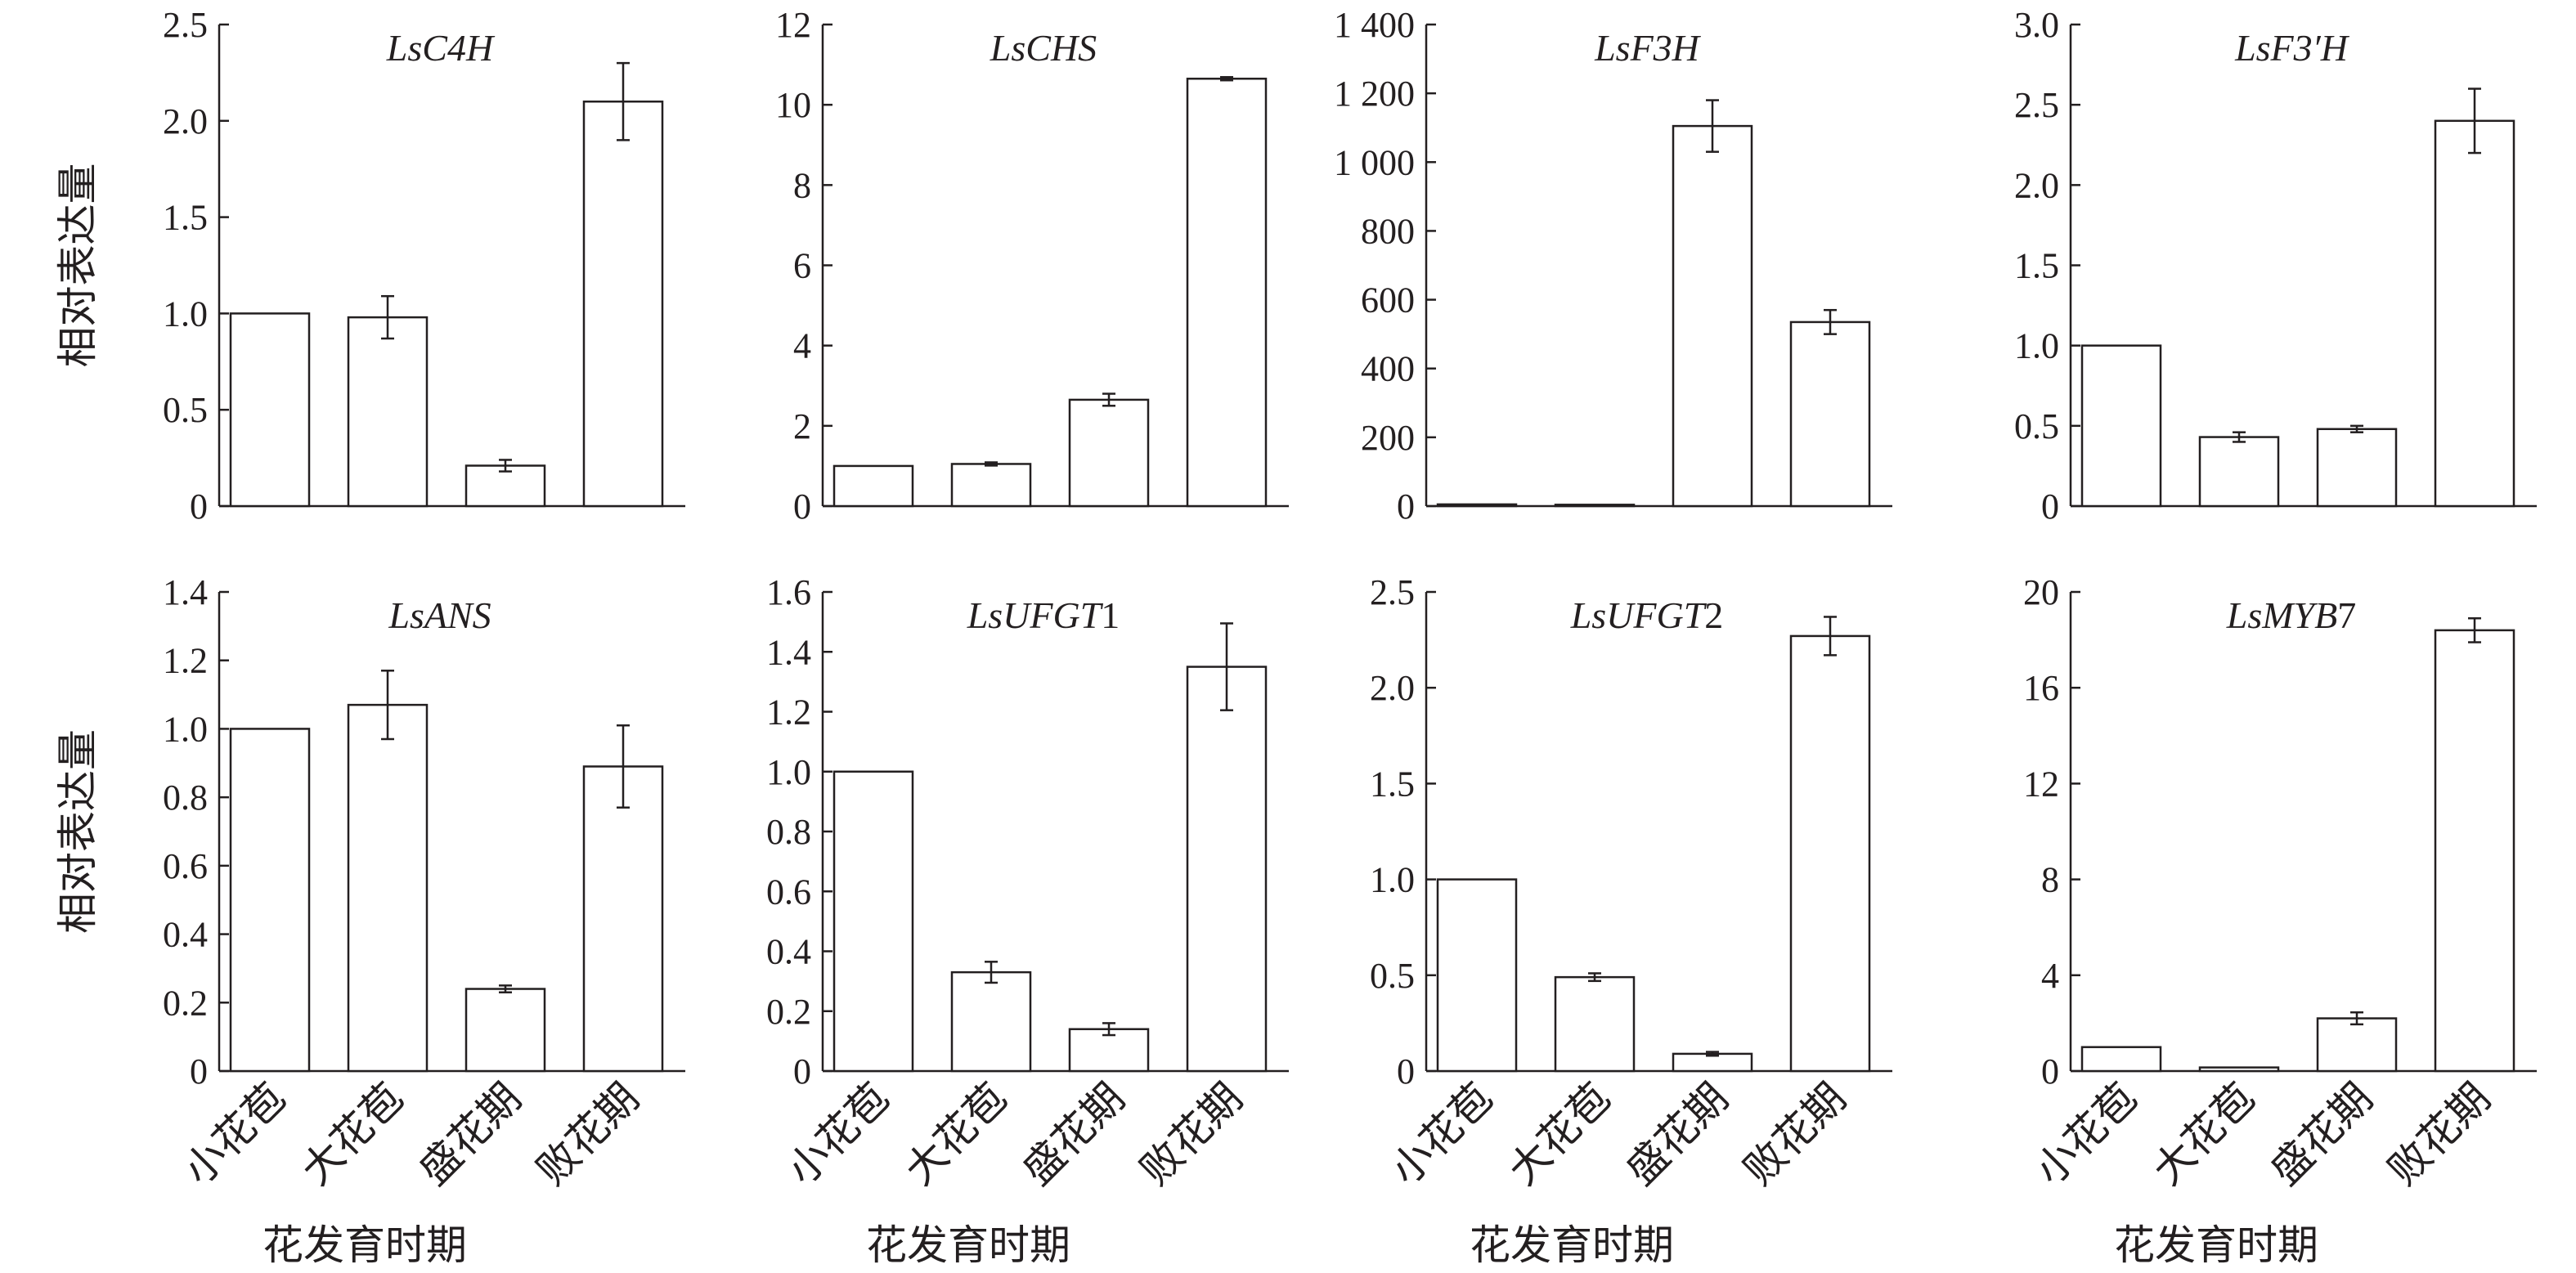 Image resolution: width=2576 pixels, height=1273 pixels. I want to click on y-tick-label: 1.2, so click(788, 713).